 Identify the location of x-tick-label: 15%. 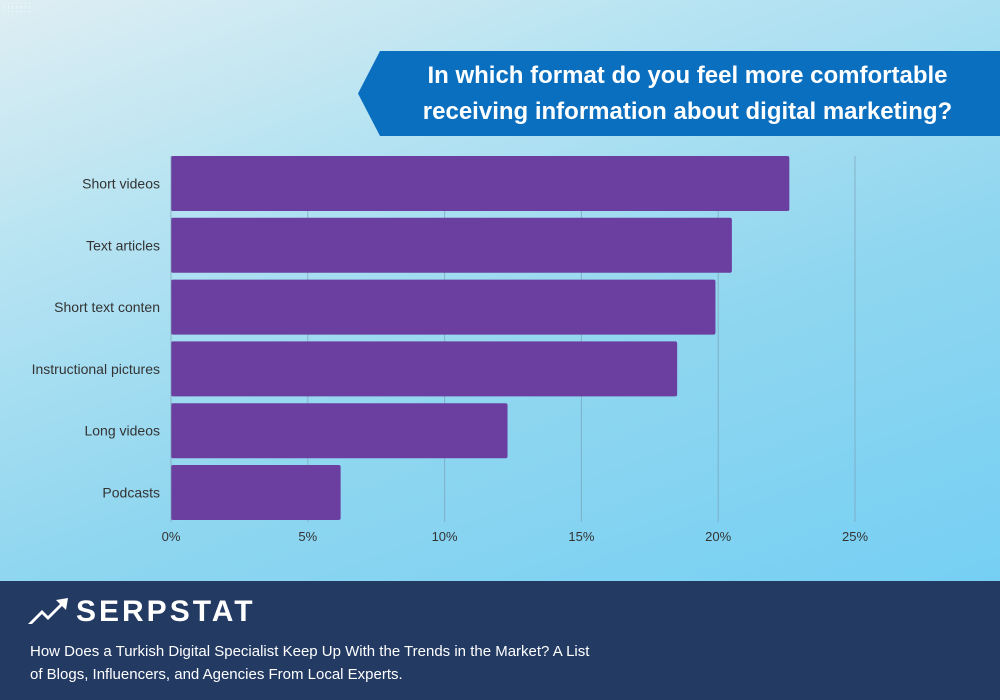
(581, 536).